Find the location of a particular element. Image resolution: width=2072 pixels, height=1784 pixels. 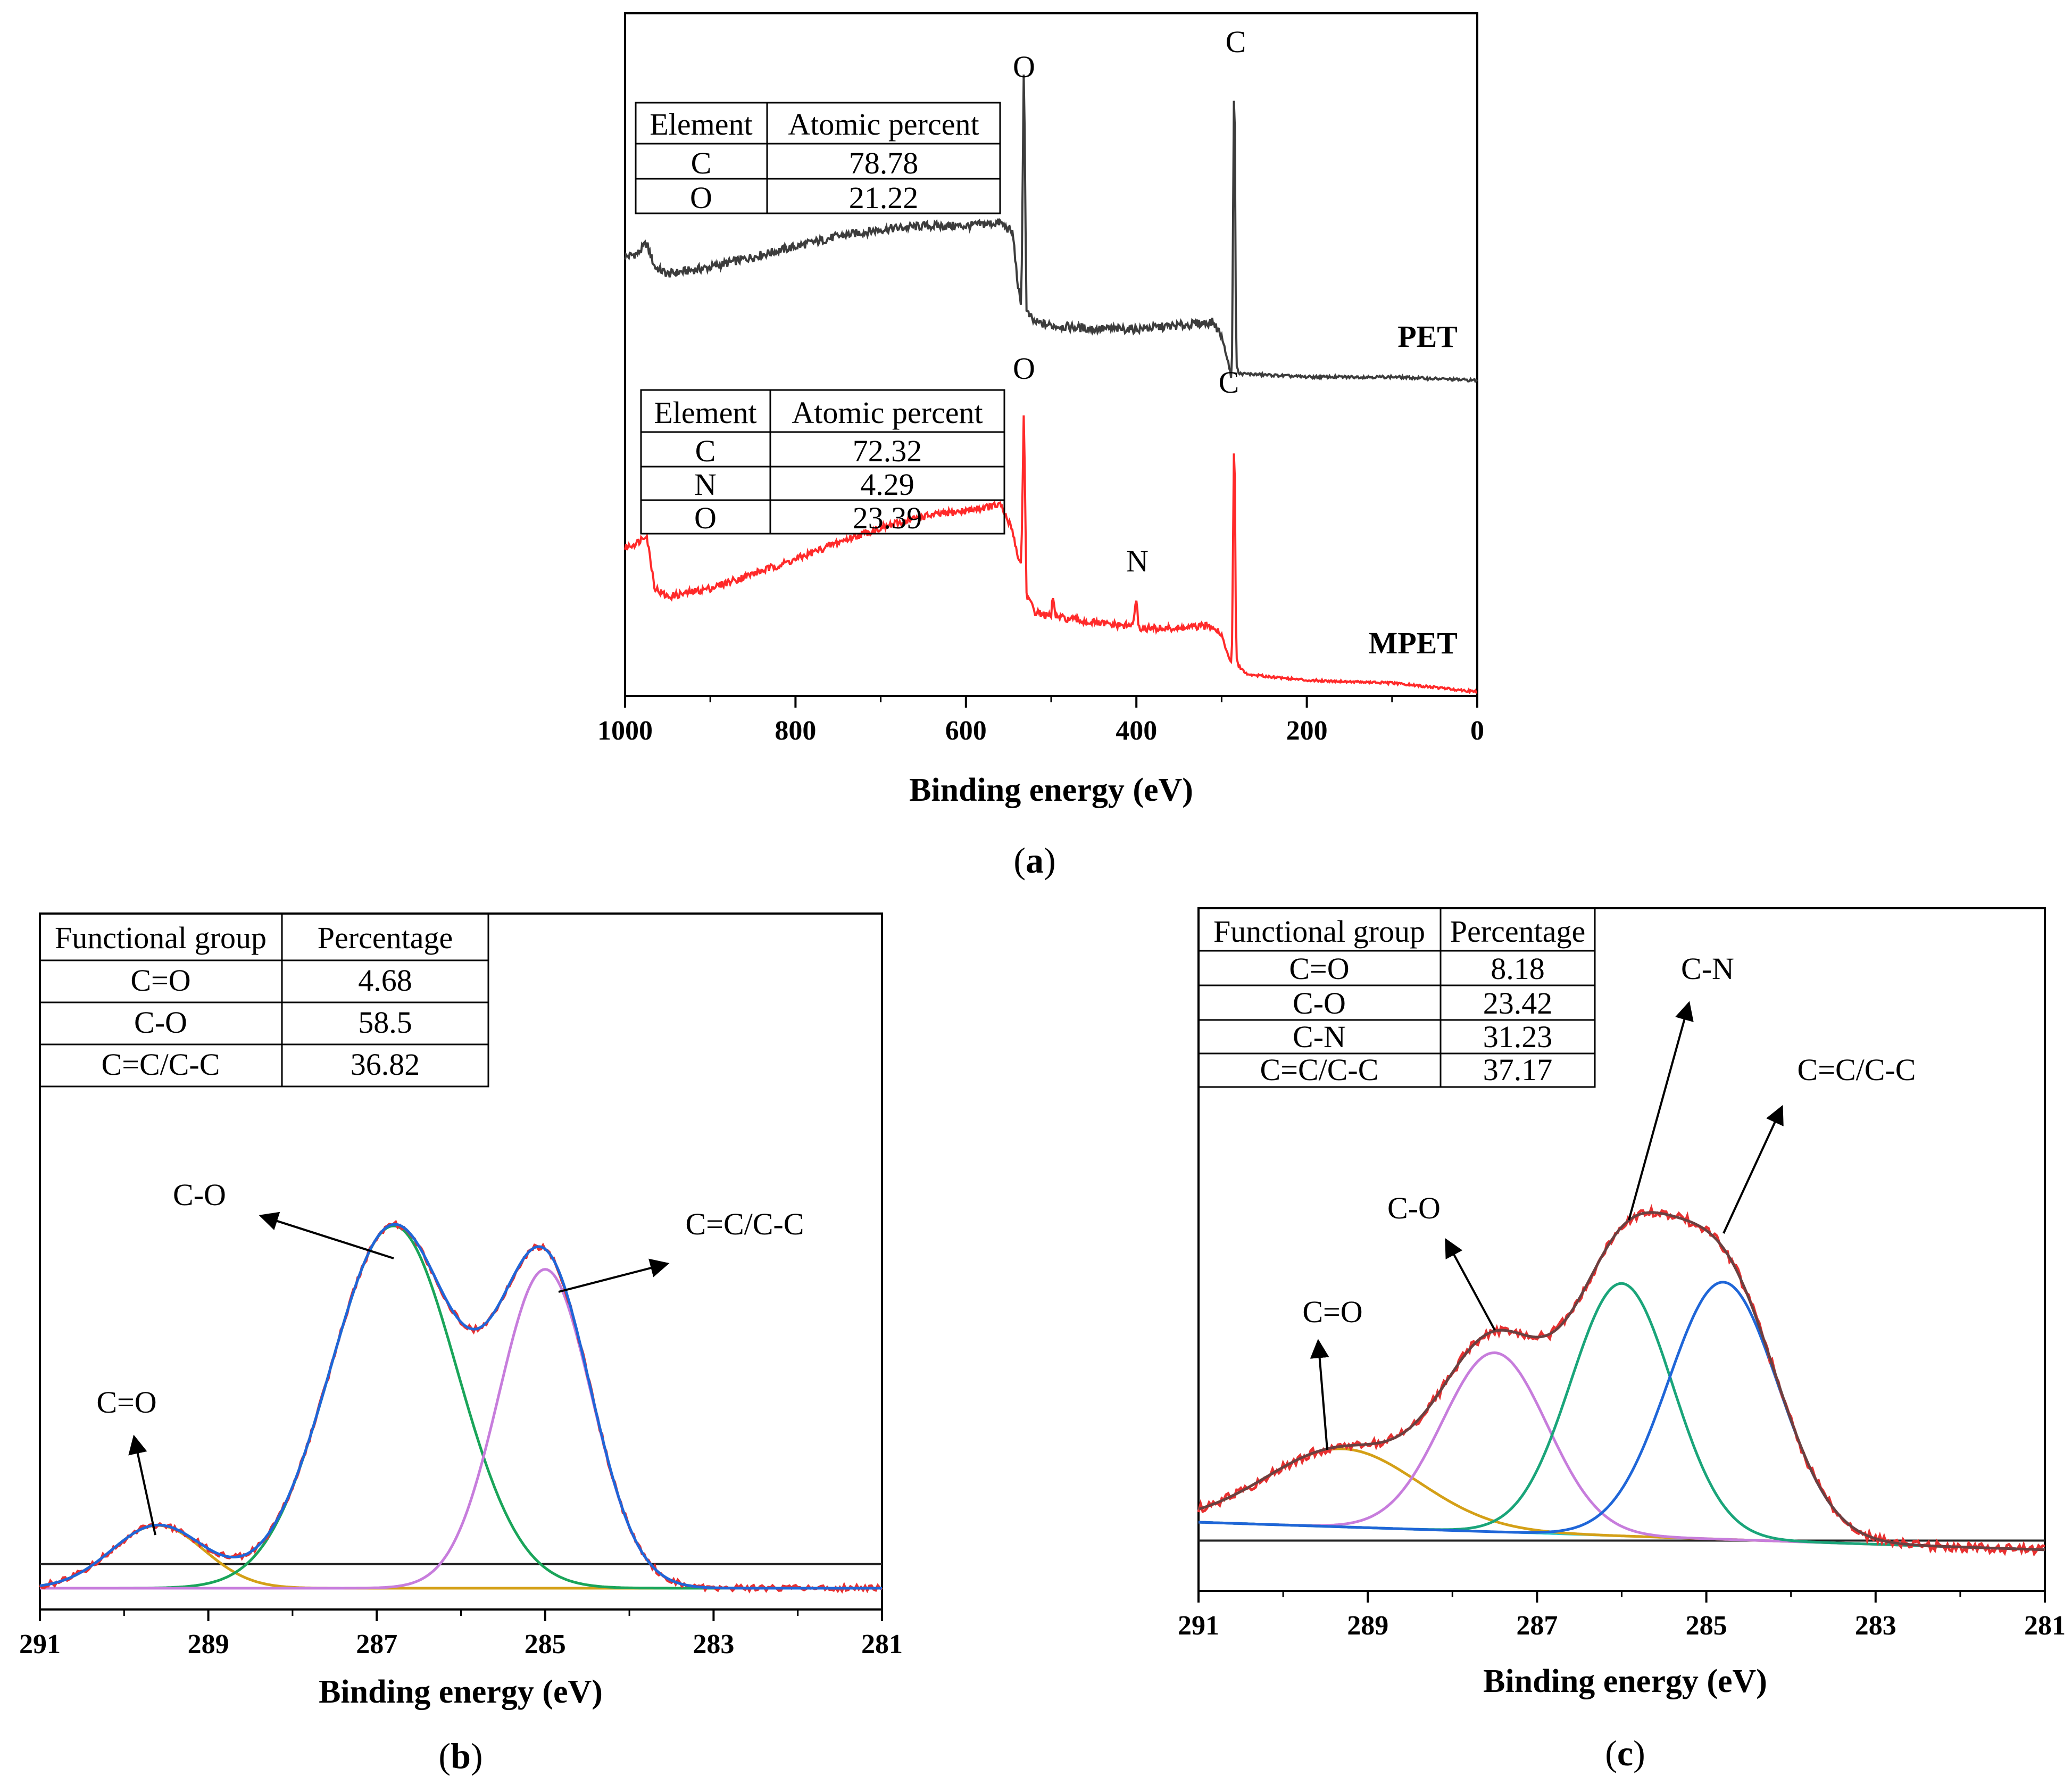

arrow-b-c-o is located at coordinates (326, 1236).